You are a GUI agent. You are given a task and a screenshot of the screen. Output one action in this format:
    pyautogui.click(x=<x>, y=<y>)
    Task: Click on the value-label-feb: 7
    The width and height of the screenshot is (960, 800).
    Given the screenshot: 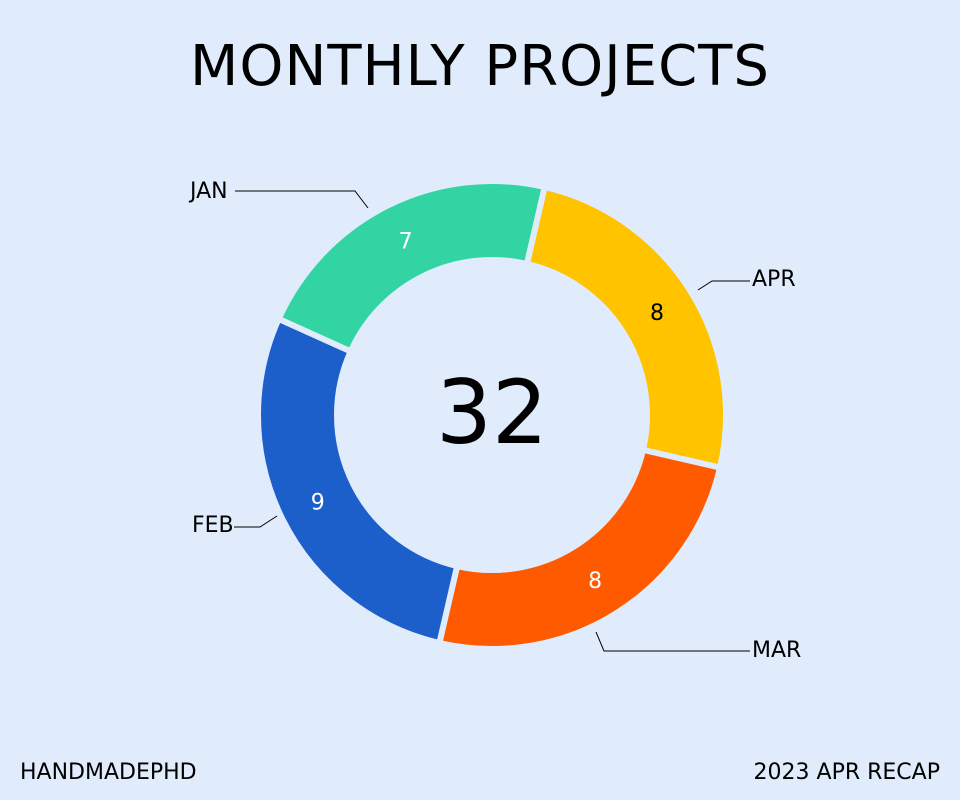 What is the action you would take?
    pyautogui.click(x=406, y=242)
    